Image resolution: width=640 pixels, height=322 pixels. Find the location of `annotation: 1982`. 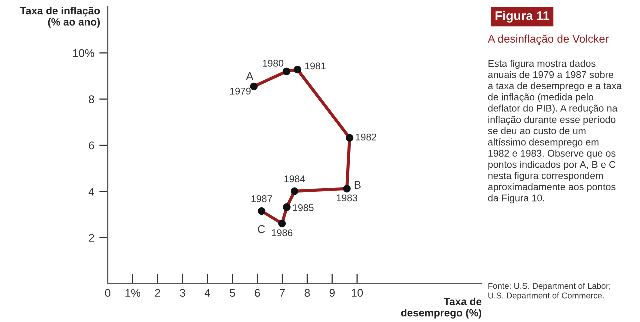

annotation: 1982 is located at coordinates (366, 137).